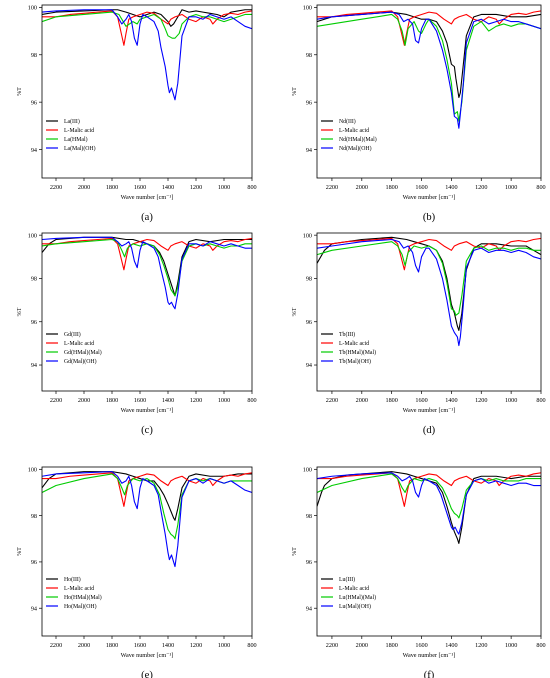  Describe the element at coordinates (76, 139) in the screenshot. I see `legend-entry: La(HMal)` at that location.